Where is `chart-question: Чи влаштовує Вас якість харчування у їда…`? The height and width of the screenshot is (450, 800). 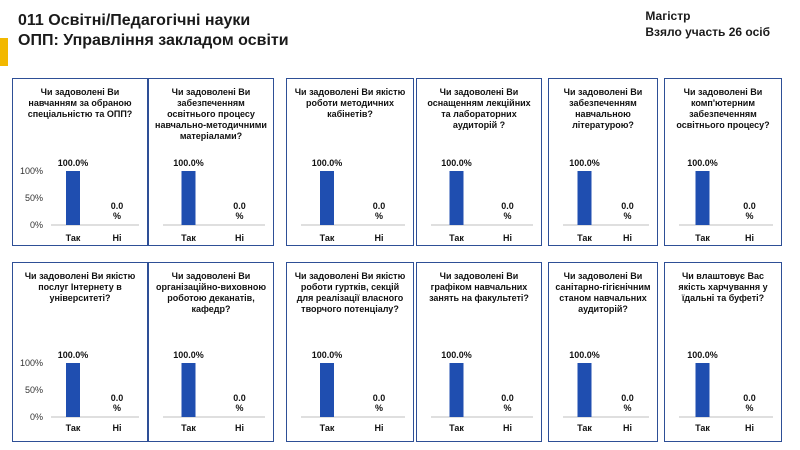 chart-question: Чи влаштовує Вас якість харчування у їда… is located at coordinates (723, 287).